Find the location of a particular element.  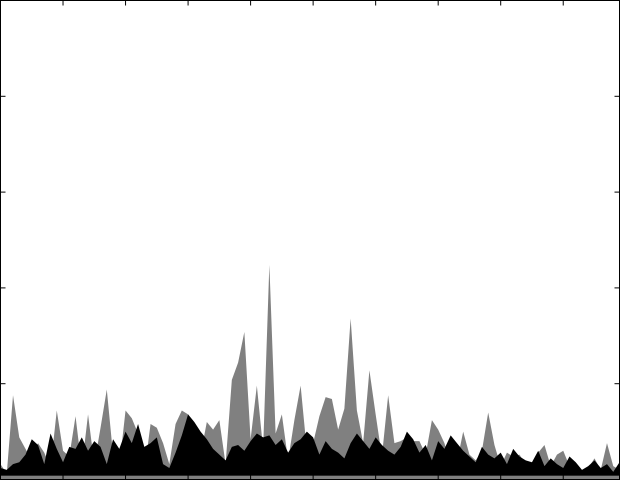

baseline-layer is located at coordinates (310, 477).